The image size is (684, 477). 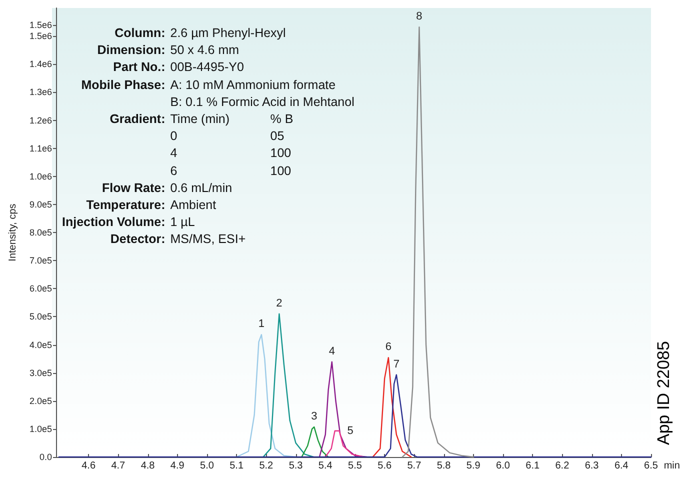 I want to click on y-tick-label: 2.0e5, so click(x=40, y=401).